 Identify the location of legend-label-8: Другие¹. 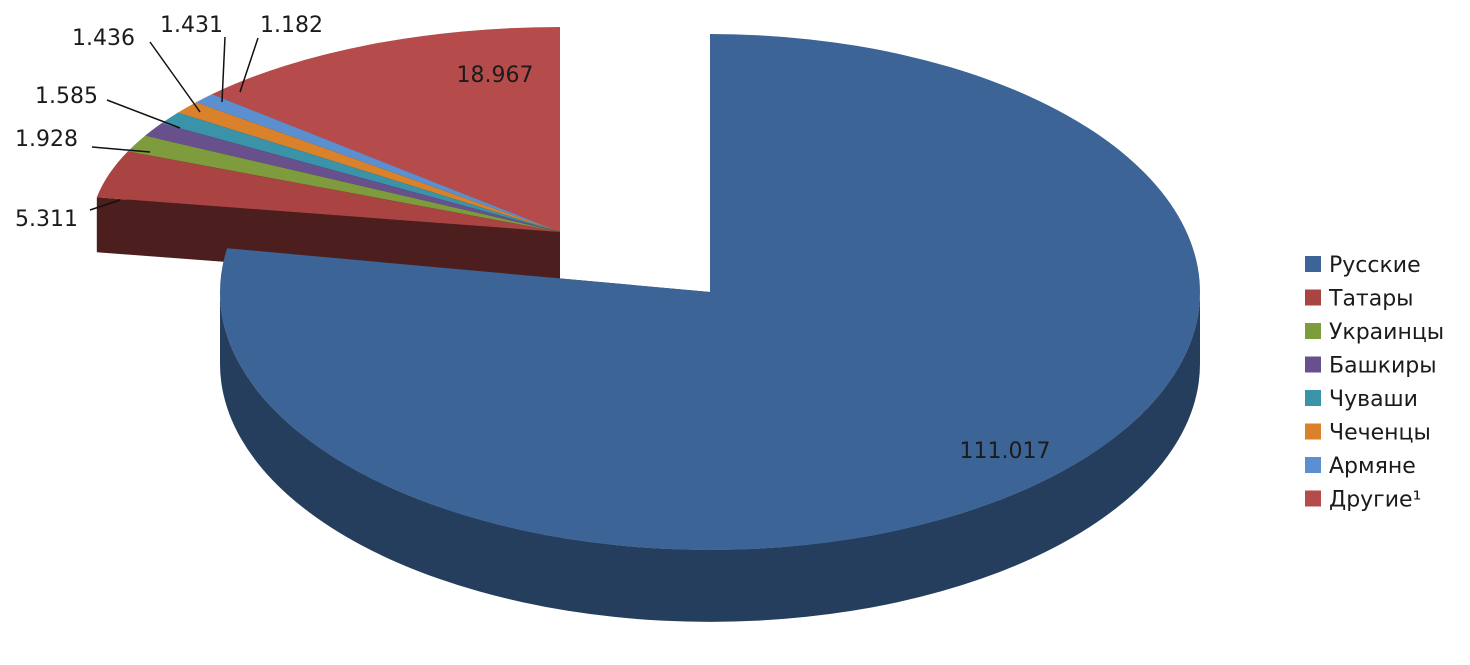
(1375, 500).